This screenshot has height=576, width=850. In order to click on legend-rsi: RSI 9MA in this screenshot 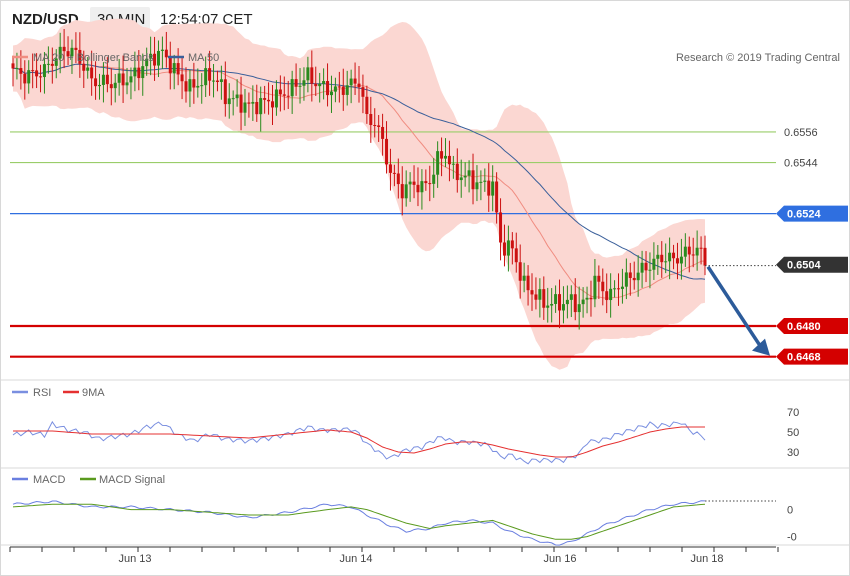, I will do `click(58, 393)`.